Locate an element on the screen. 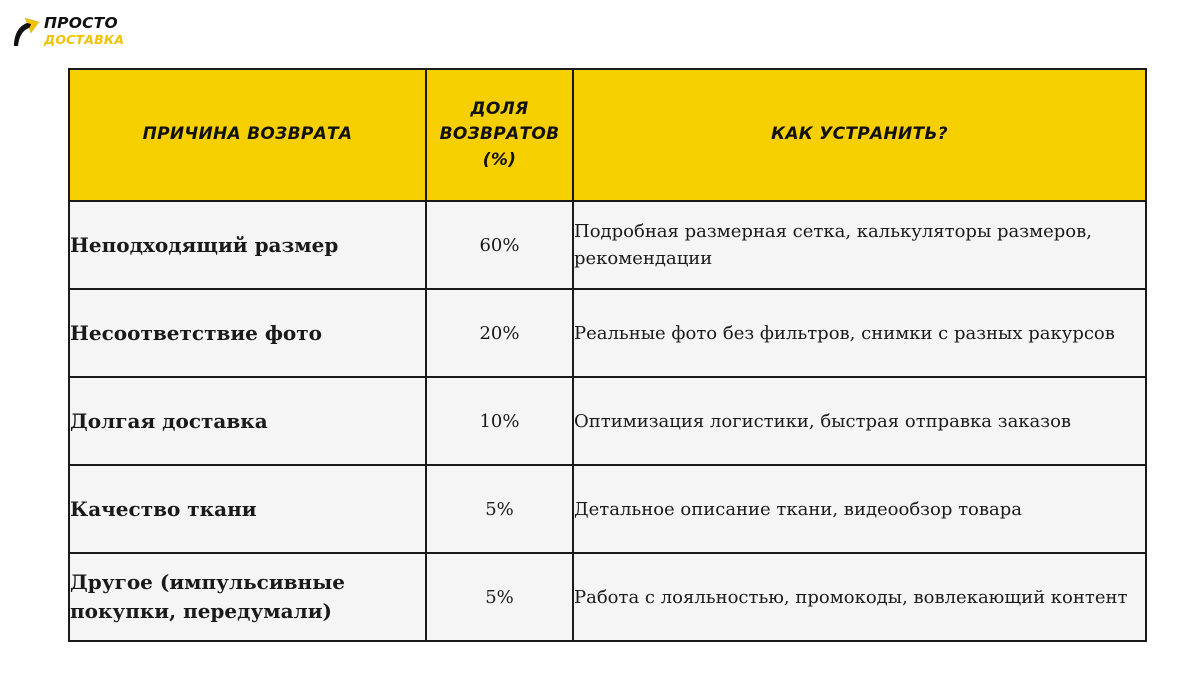 This screenshot has width=1200, height=675. share-cell: 10% is located at coordinates (499, 421).